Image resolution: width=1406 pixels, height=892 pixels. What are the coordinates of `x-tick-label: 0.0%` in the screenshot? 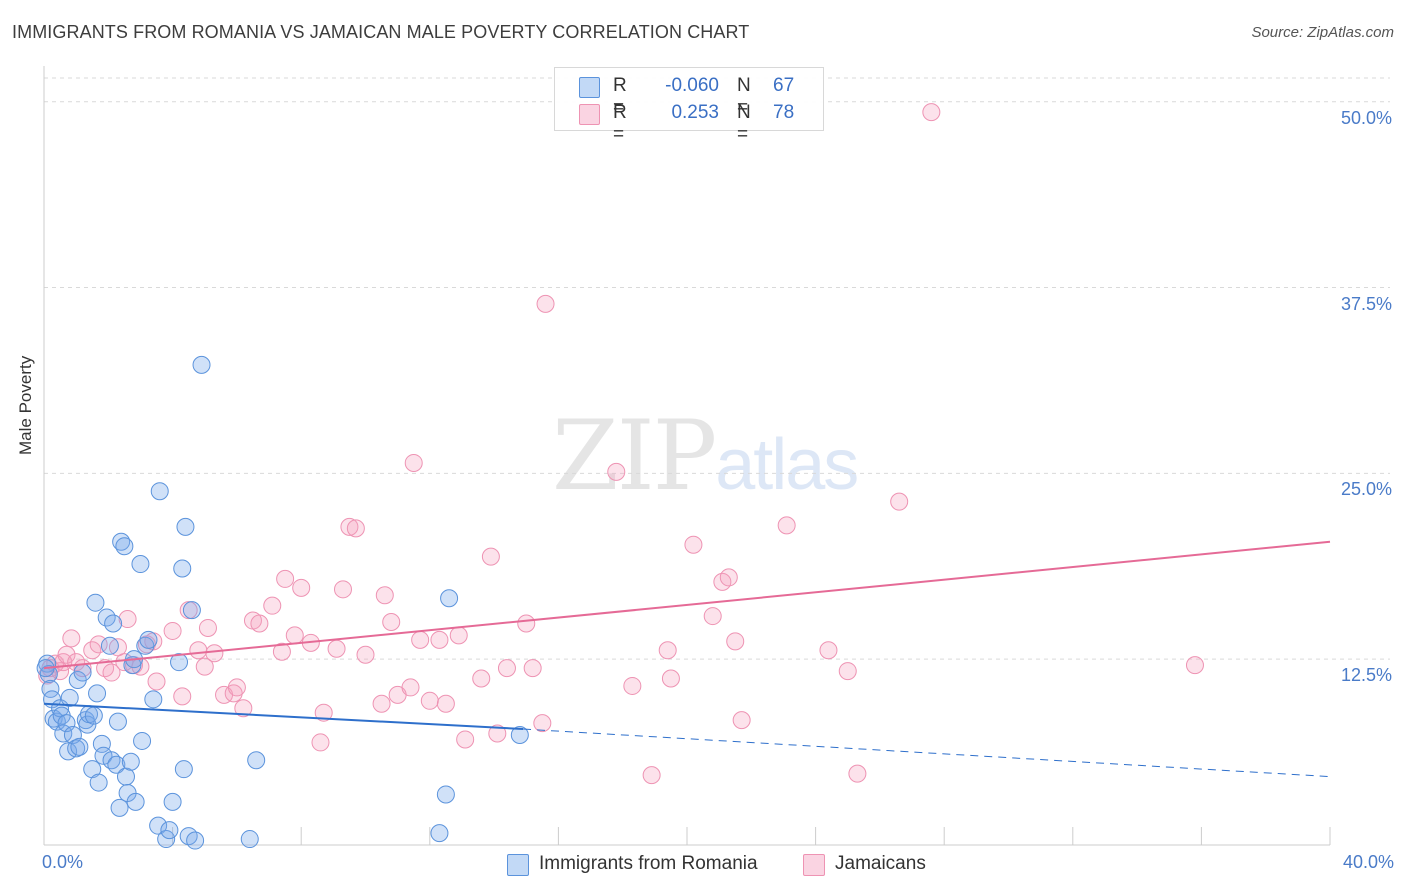 It's located at (63, 862).